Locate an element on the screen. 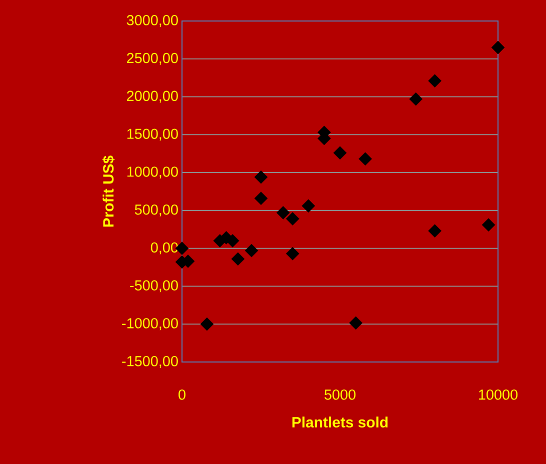 Image resolution: width=546 pixels, height=464 pixels. y-tick-label: -1500,00 is located at coordinates (150, 362).